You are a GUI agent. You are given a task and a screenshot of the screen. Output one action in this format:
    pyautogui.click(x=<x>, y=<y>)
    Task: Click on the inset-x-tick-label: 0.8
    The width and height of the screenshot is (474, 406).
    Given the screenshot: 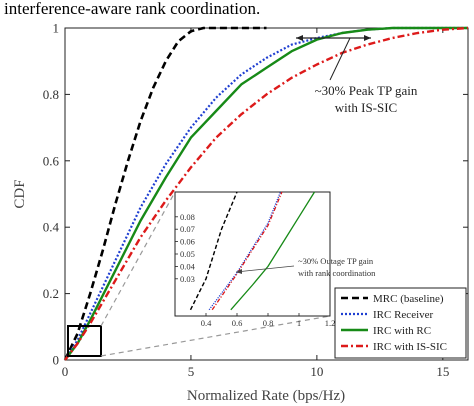 What is the action you would take?
    pyautogui.click(x=268, y=323)
    